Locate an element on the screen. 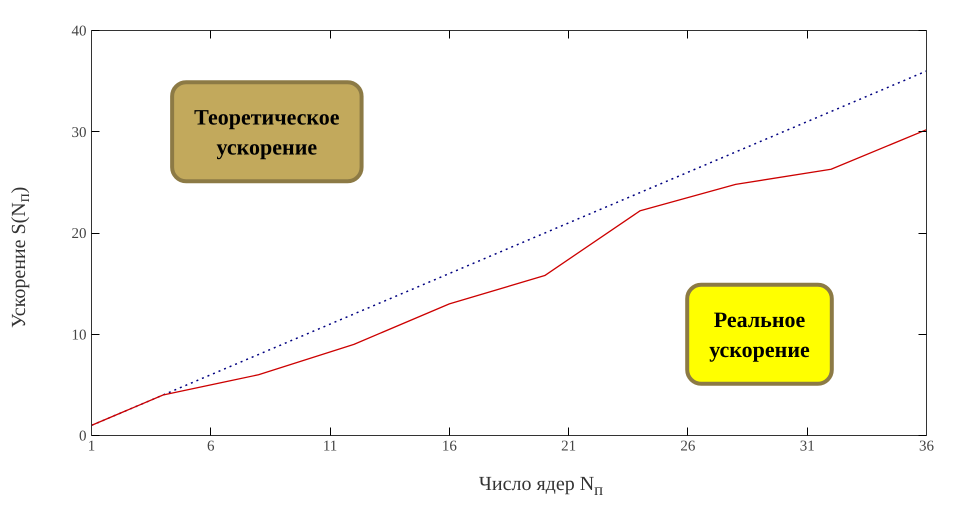 This screenshot has height=515, width=961. x-tick-label: 26 is located at coordinates (688, 446).